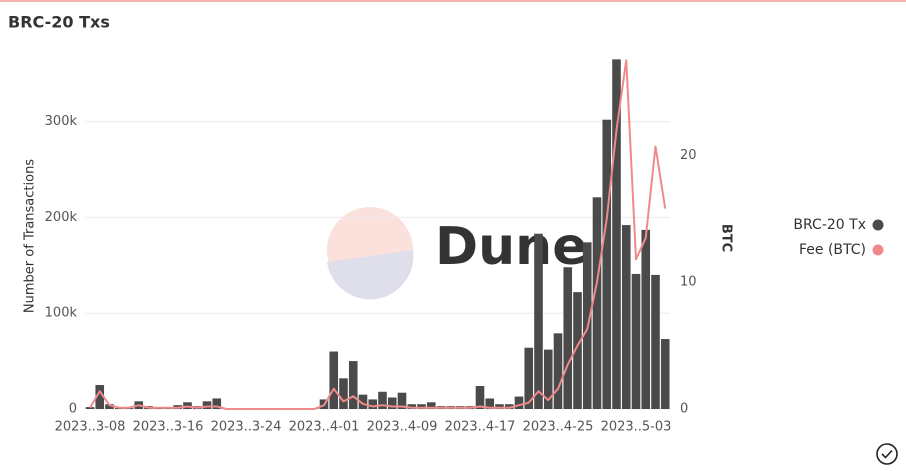  Describe the element at coordinates (61, 121) in the screenshot. I see `y-tick-label: 300k` at that location.